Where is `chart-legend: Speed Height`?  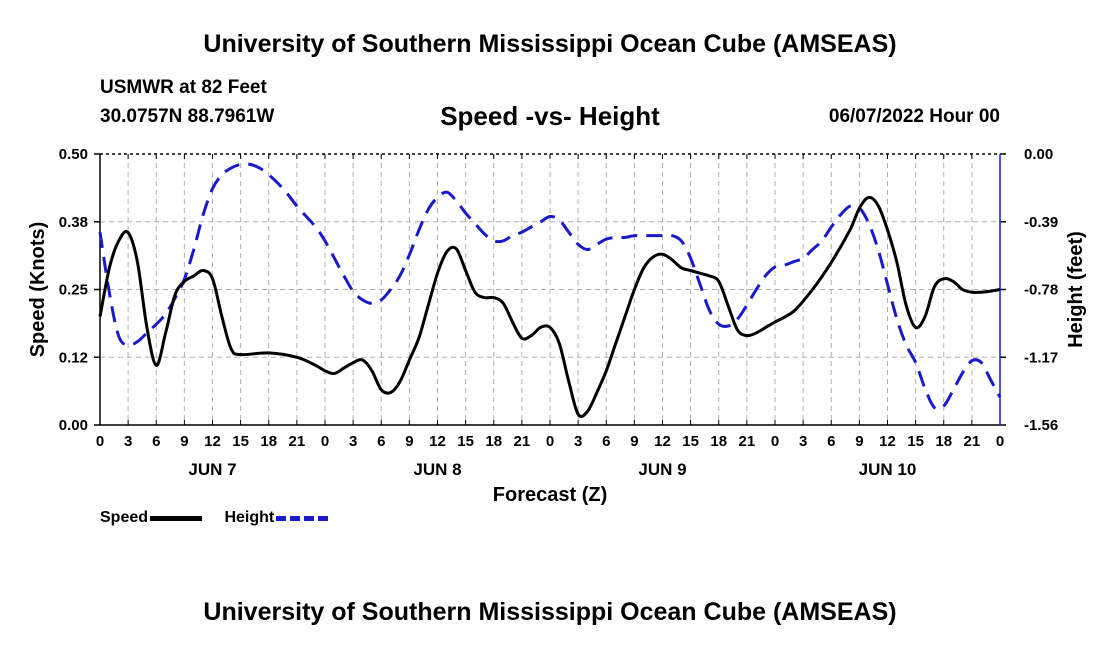
chart-legend: Speed Height is located at coordinates (223, 518).